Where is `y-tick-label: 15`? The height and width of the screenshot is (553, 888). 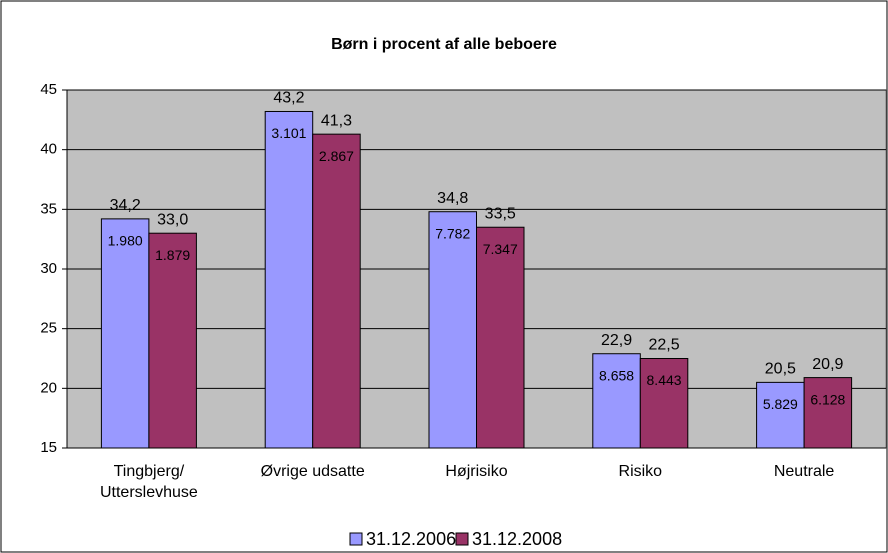 y-tick-label: 15 is located at coordinates (48, 447).